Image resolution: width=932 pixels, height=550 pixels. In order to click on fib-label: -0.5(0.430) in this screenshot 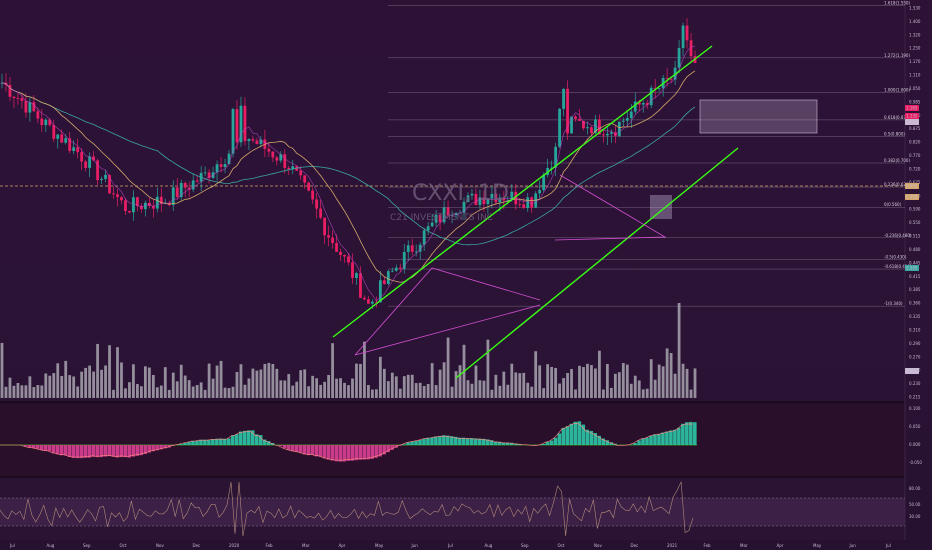, I will do `click(895, 257)`.